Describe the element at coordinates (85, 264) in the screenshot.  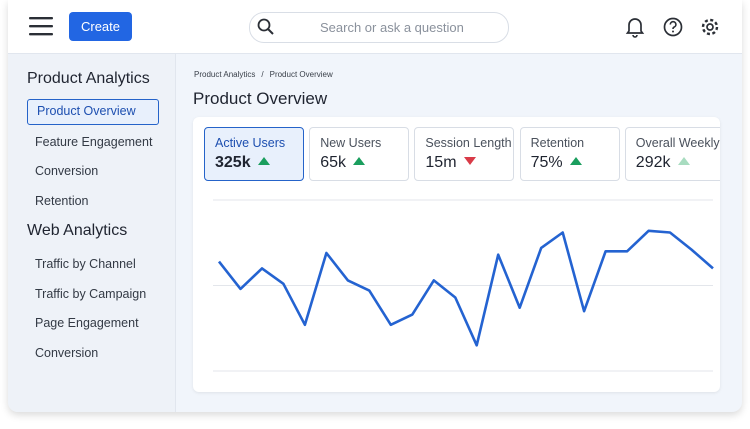
I see `nav-item: Traffic by Channel` at that location.